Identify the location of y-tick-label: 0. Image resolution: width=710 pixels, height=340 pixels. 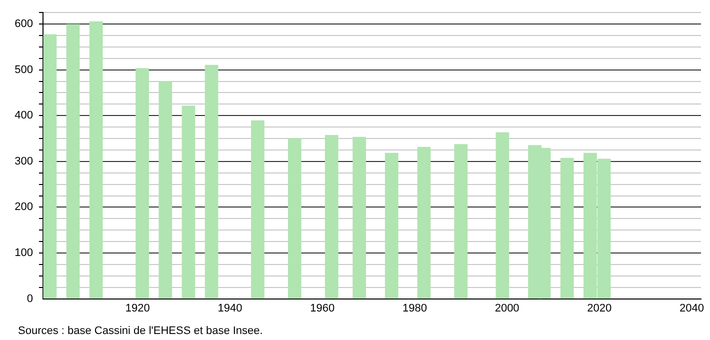
(29, 298).